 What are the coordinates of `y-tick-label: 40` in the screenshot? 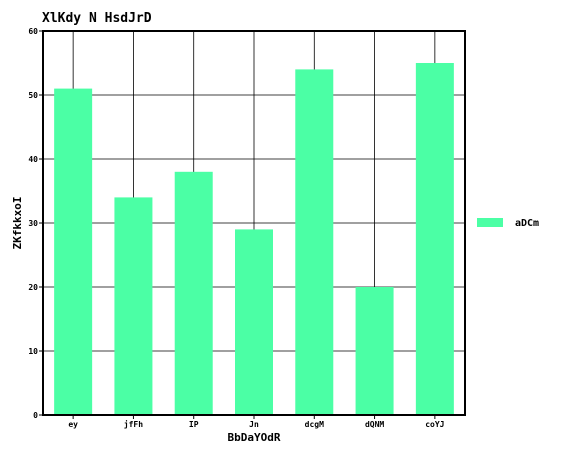 It's located at (33, 159).